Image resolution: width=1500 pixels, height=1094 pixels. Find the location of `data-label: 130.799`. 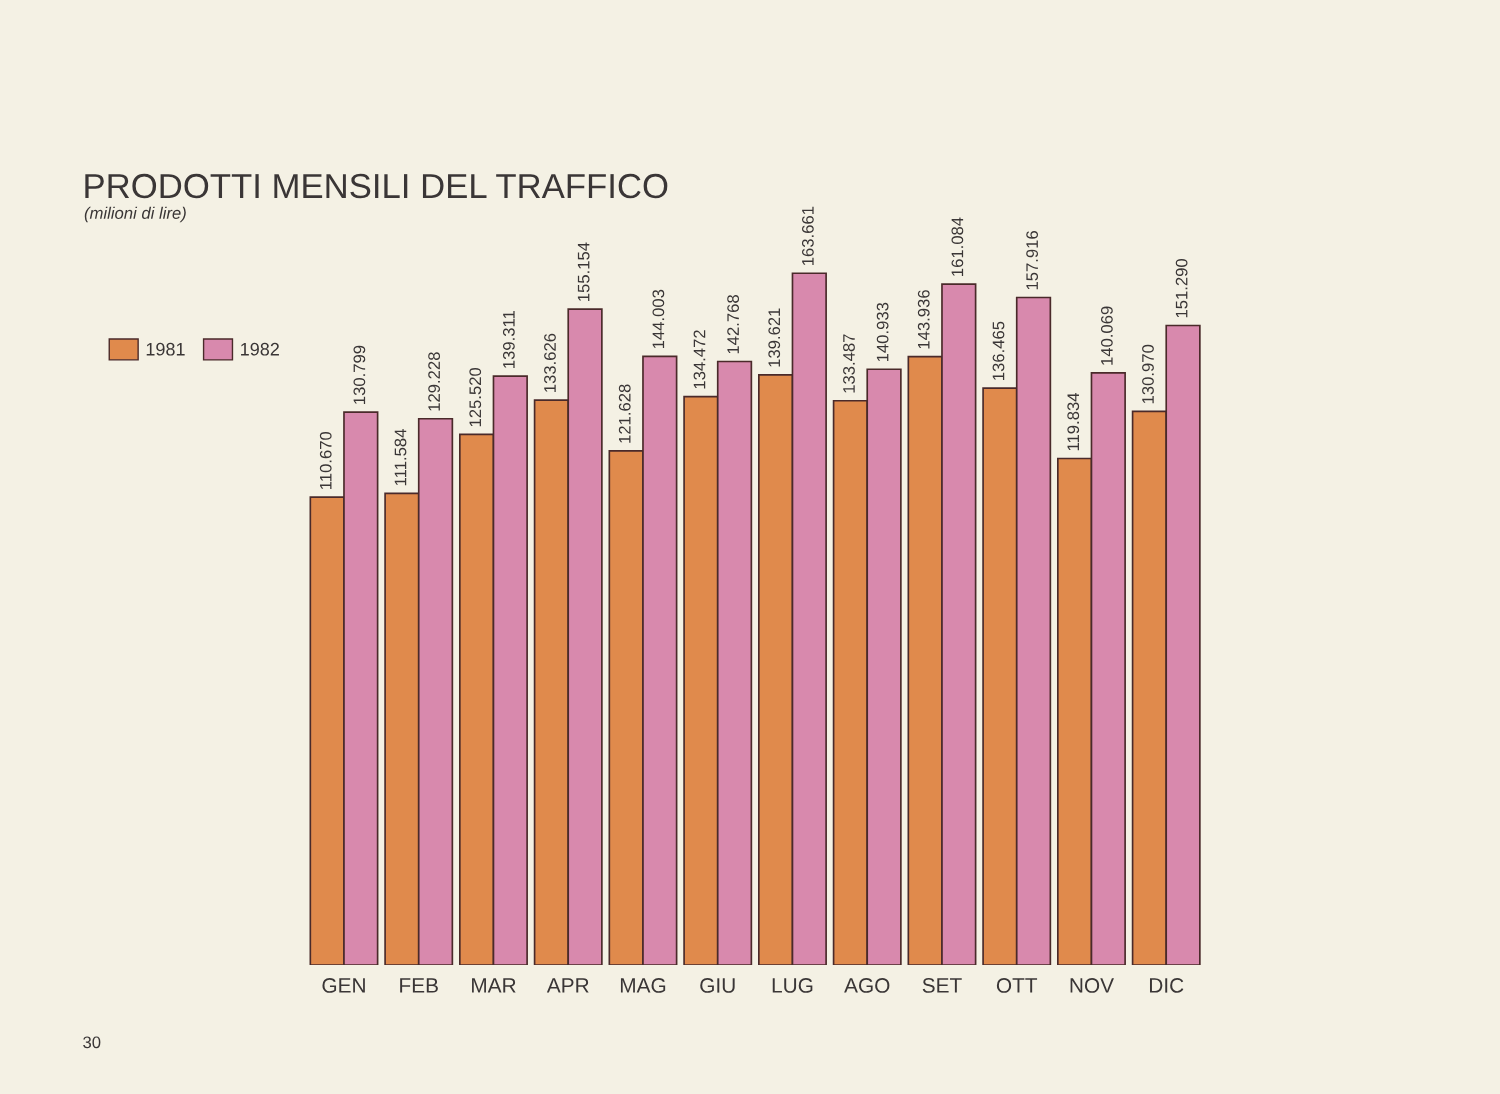

data-label: 130.799 is located at coordinates (359, 374).